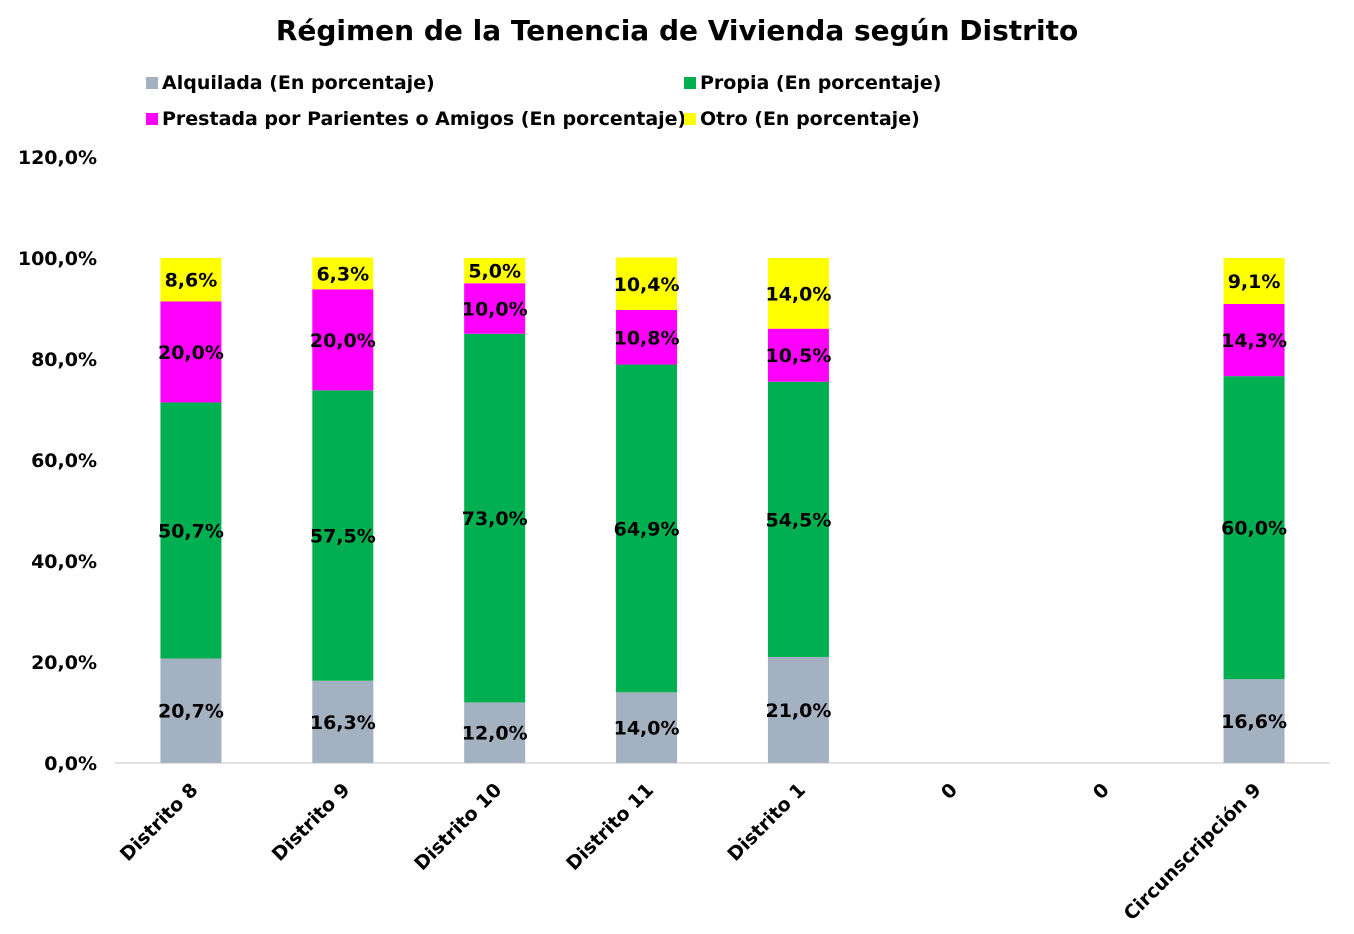  I want to click on data-label: 16,6%, so click(1254, 722).